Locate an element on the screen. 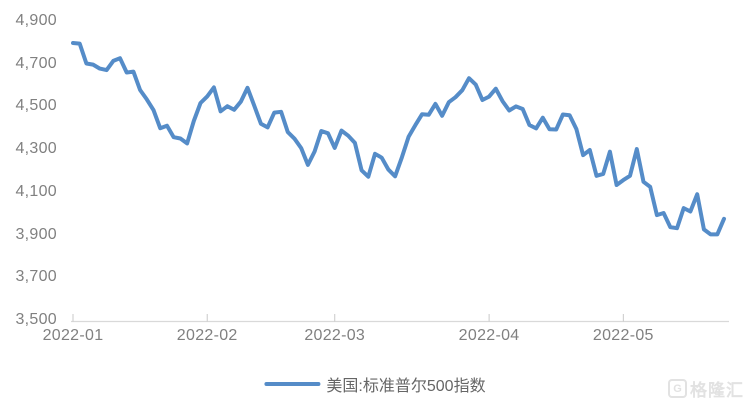  x-axis-label: 2022-05 is located at coordinates (623, 335).